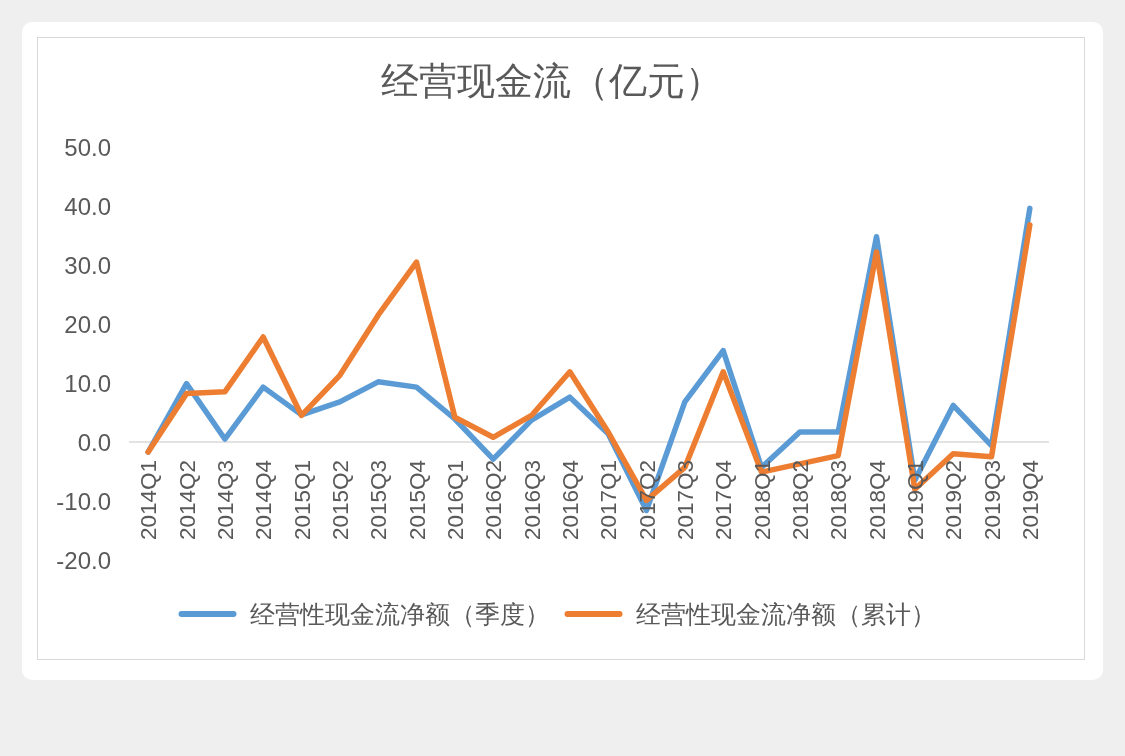 This screenshot has width=1125, height=756. Describe the element at coordinates (340, 500) in the screenshot. I see `x-tick-label: 2015Q2` at that location.